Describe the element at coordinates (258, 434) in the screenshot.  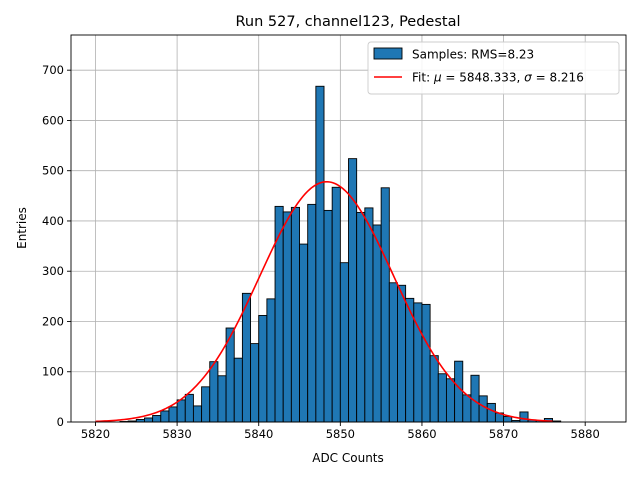
I see `x-tick-label: 5840` at that location.